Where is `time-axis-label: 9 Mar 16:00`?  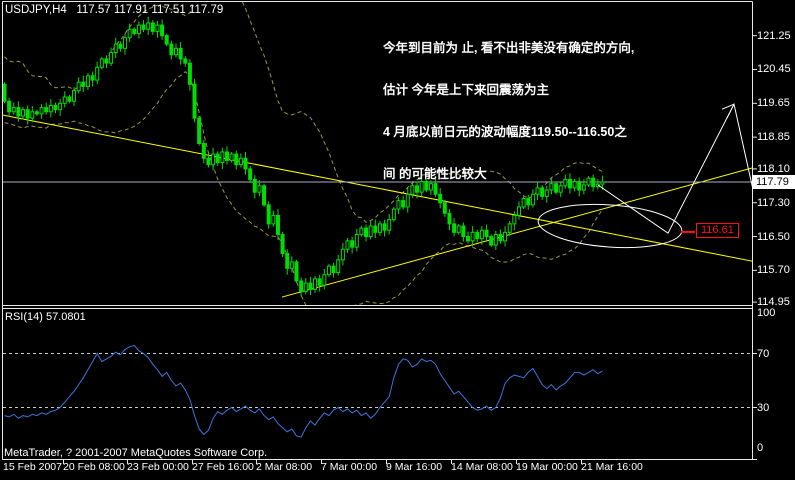
time-axis-label: 9 Mar 16:00 is located at coordinates (414, 467).